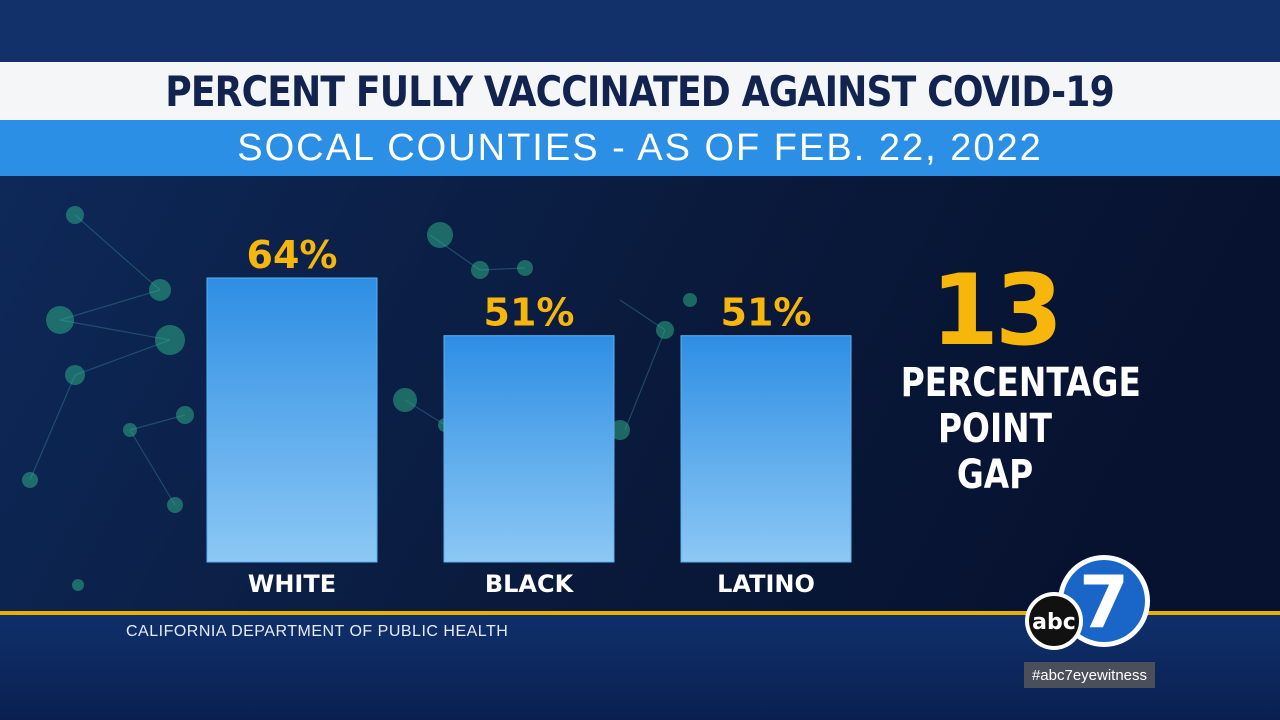 This screenshot has height=720, width=1280. I want to click on abc7-logo: 7 abc, so click(1087, 602).